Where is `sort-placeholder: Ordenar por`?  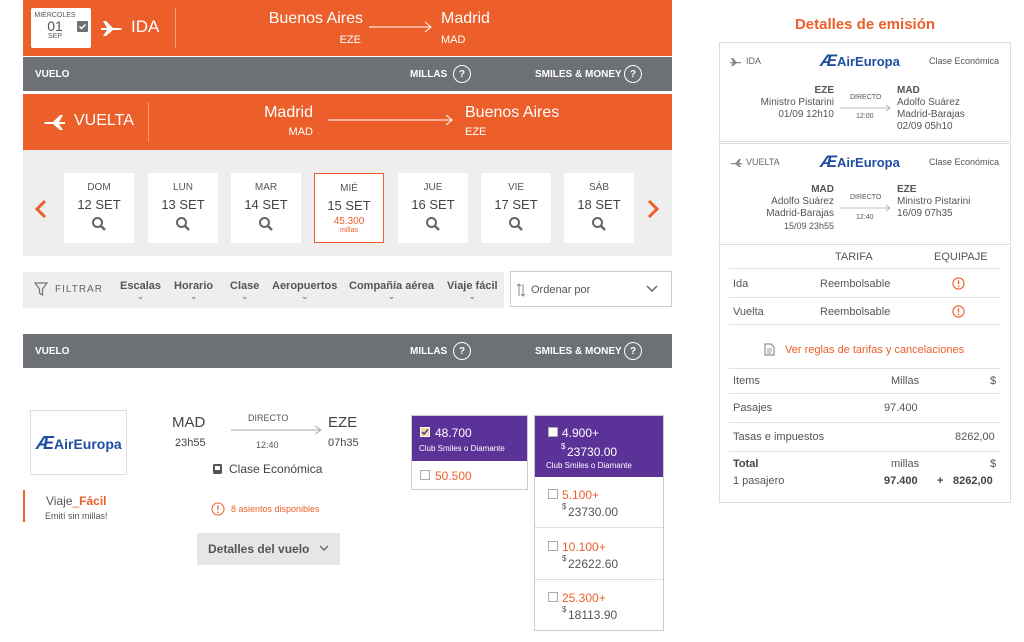
sort-placeholder: Ordenar por is located at coordinates (561, 290).